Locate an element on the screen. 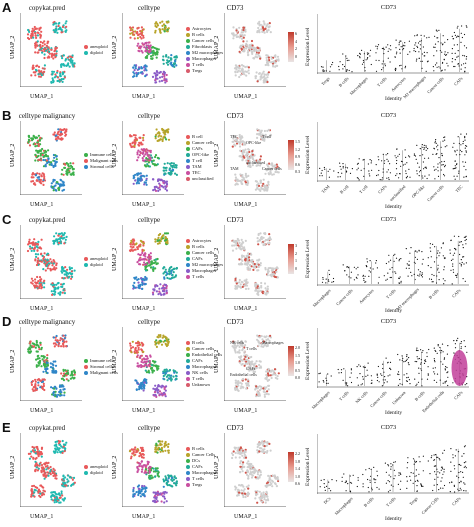  violin-plot is located at coordinates (393, 152).